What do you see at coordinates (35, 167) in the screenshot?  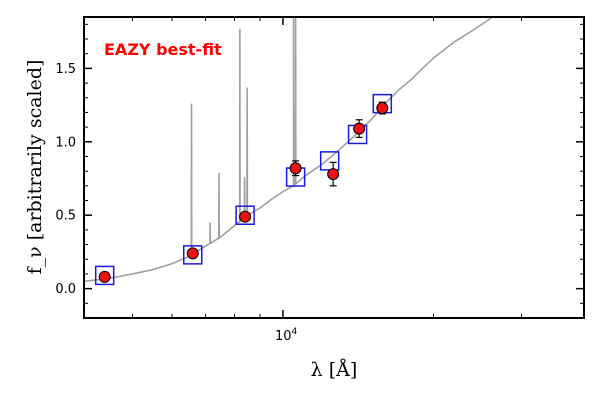 I see `y-axis-label: f_ν [arbitrarily scaled]` at bounding box center [35, 167].